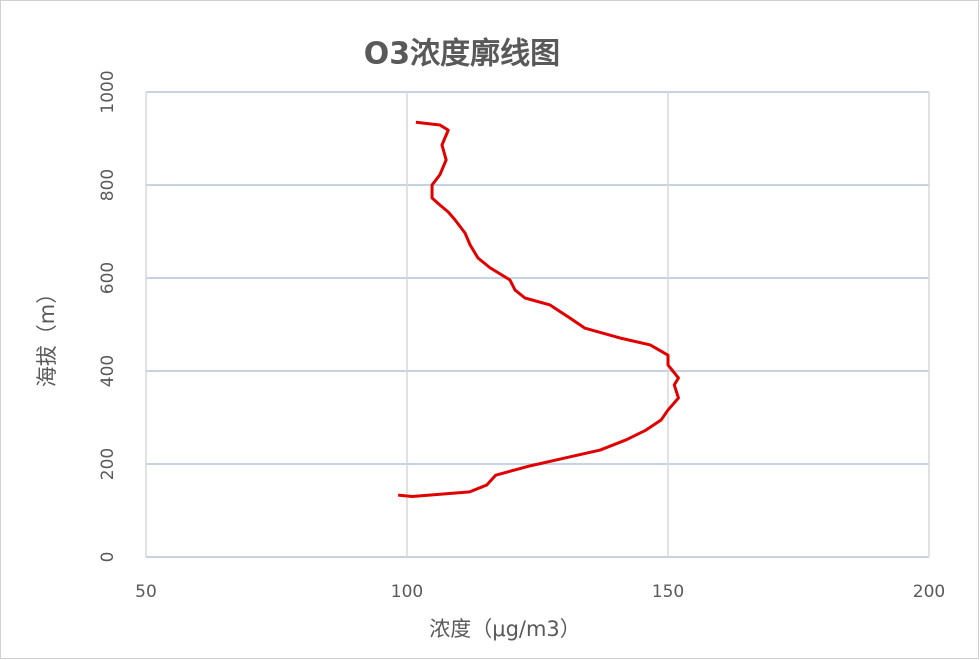 The width and height of the screenshot is (980, 660). I want to click on y-tick-label: 1000, so click(108, 91).